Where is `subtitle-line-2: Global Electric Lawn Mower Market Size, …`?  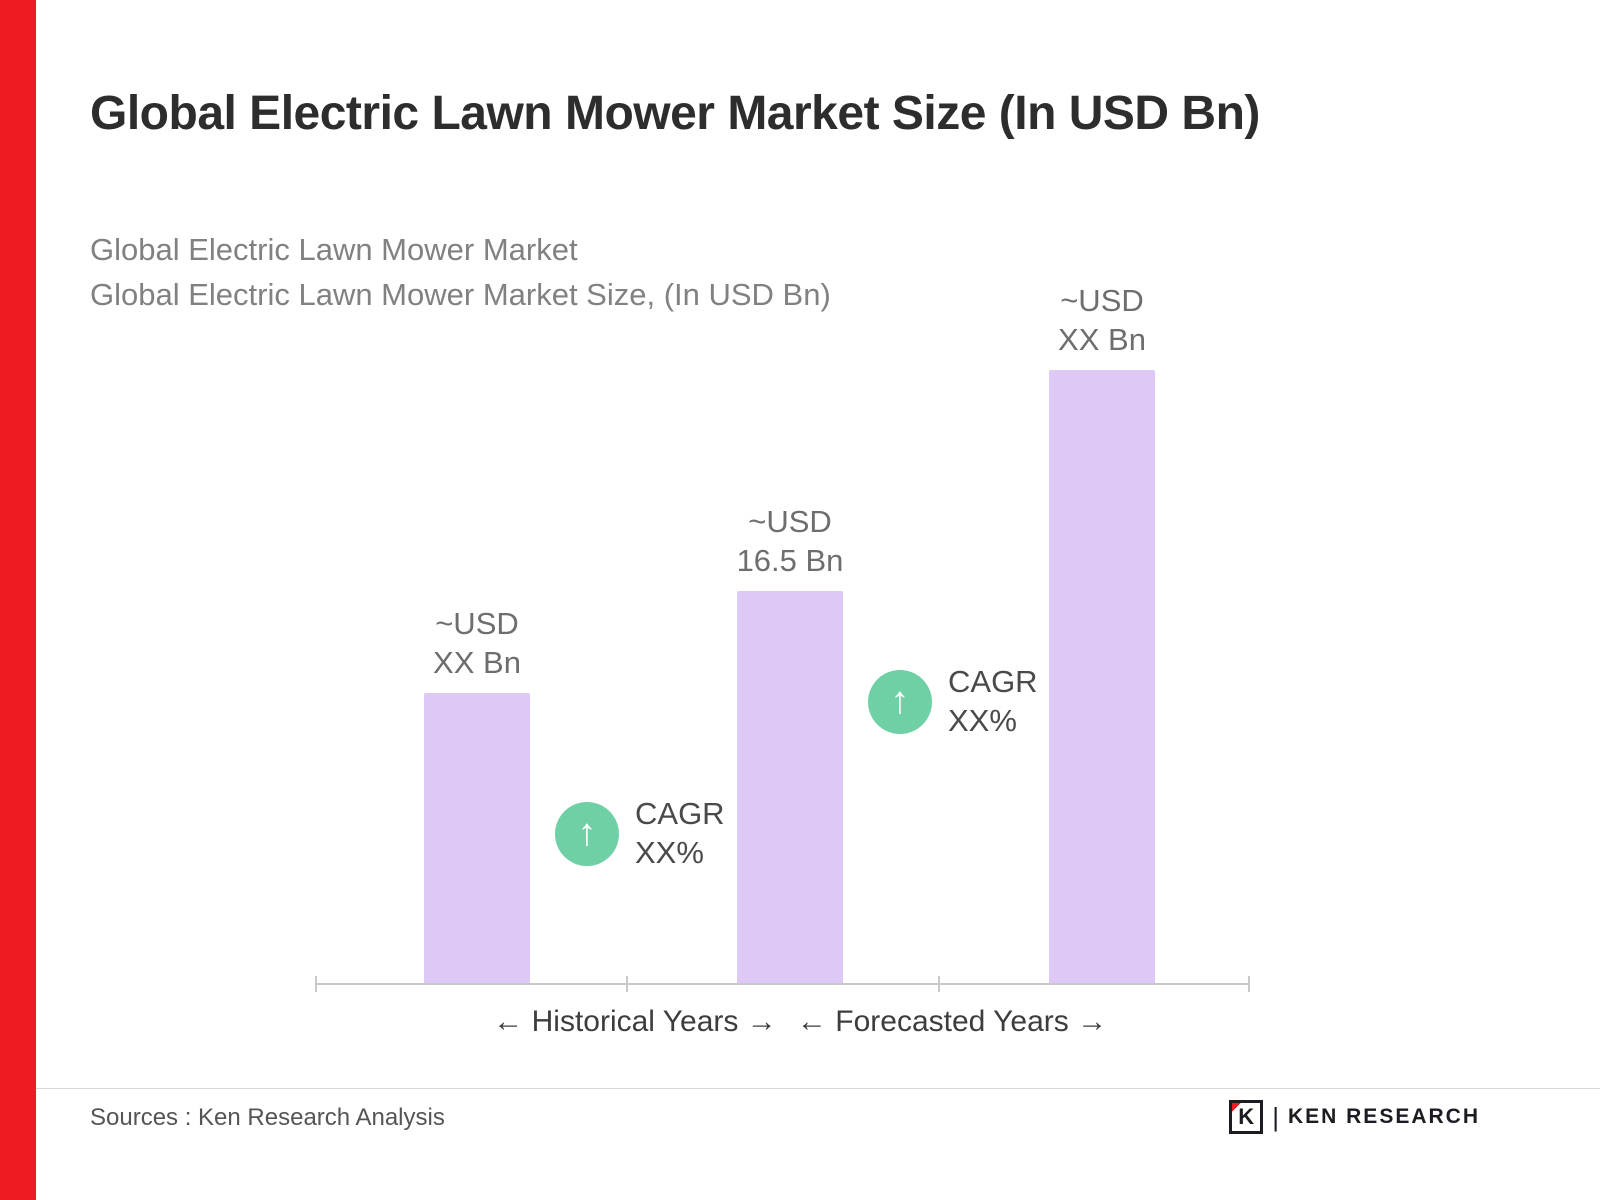 subtitle-line-2: Global Electric Lawn Mower Market Size, … is located at coordinates (460, 294).